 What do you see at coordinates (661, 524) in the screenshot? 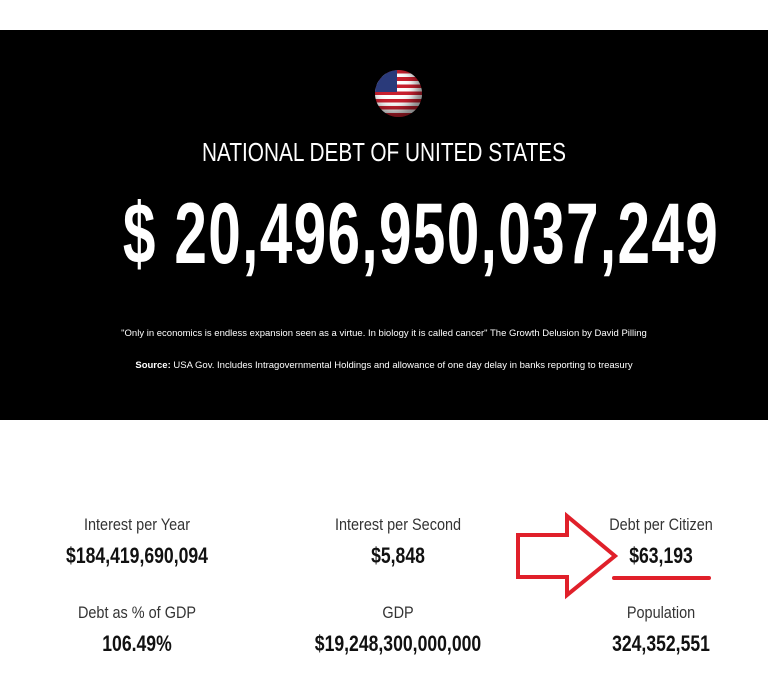
I see `stat-label: Debt per Citizen` at bounding box center [661, 524].